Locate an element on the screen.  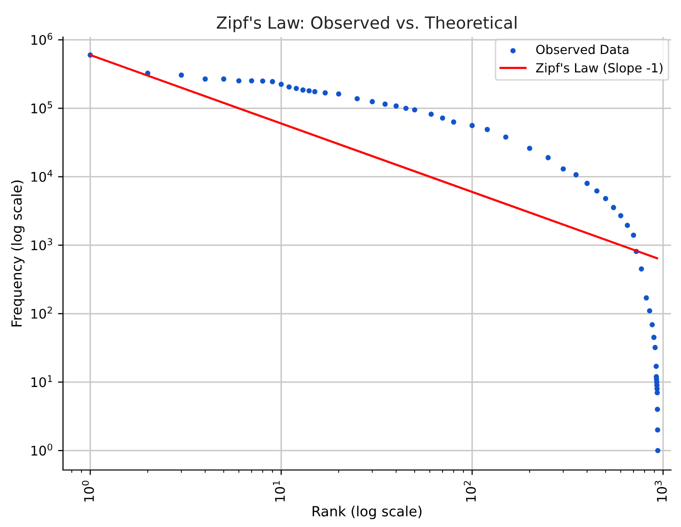
y-tick-label: 10$^{5}$ is located at coordinates (42, 107).